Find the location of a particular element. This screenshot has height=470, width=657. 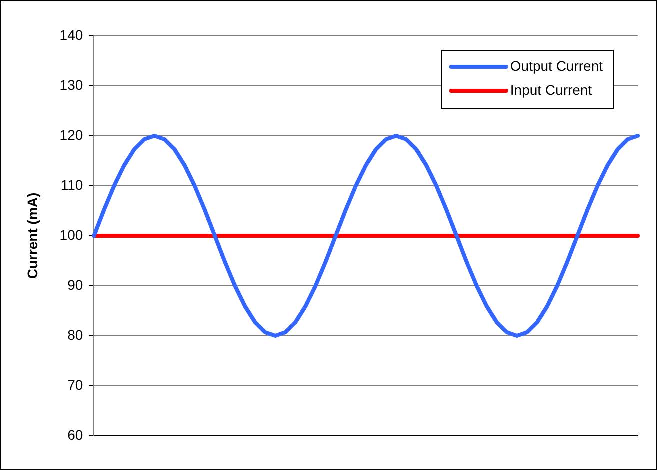

y-tick-label: 80 is located at coordinates (76, 334).